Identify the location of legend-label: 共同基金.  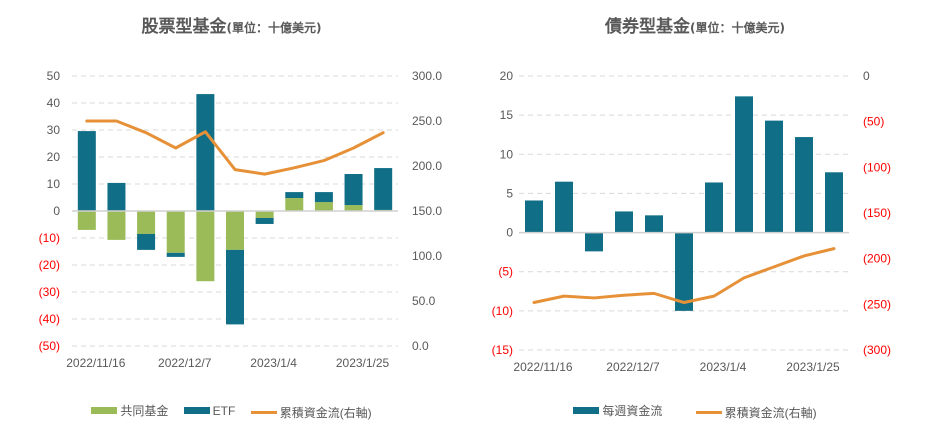
(144, 411).